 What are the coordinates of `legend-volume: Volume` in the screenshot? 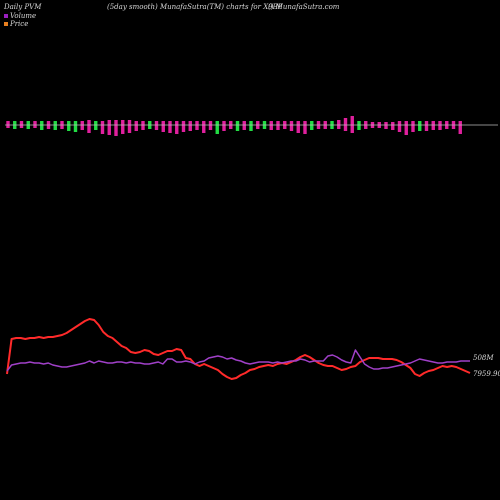 It's located at (20, 16).